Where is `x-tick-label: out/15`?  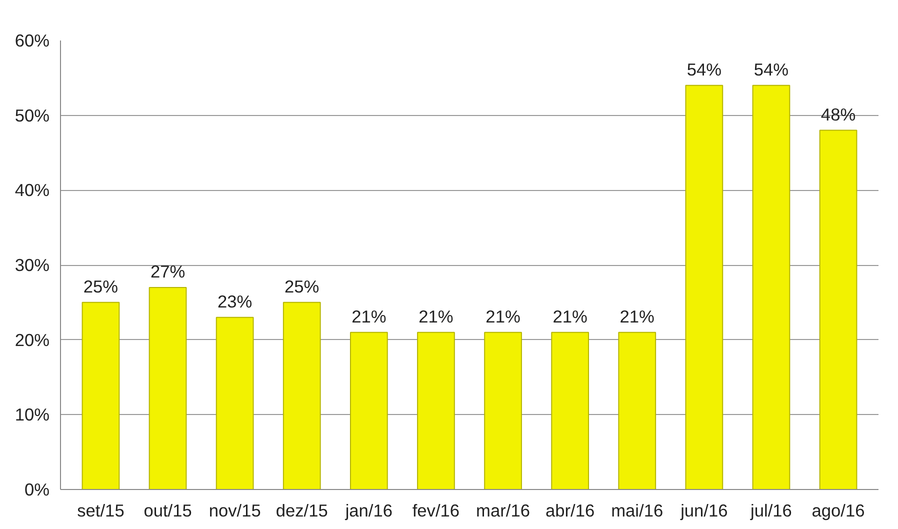
x-tick-label: out/15 is located at coordinates (168, 510).